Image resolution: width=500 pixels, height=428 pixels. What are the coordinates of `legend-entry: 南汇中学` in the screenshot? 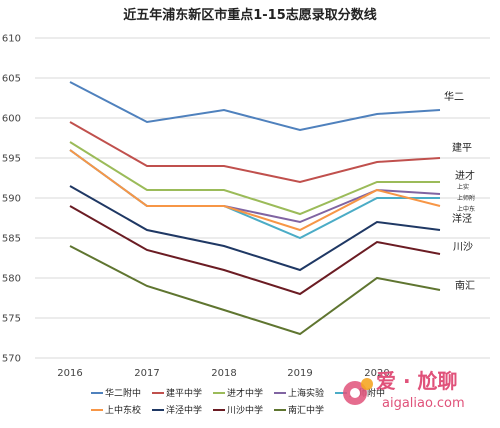 It's located at (306, 410).